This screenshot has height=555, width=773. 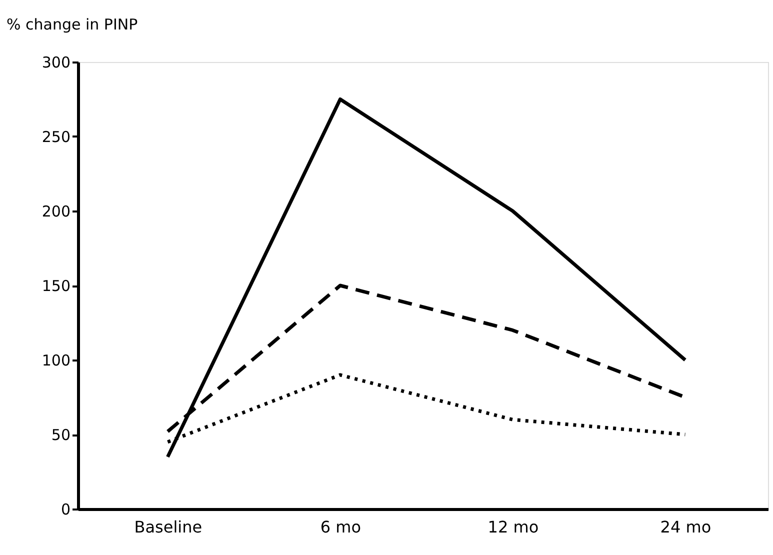 I want to click on y-tick-label: 250, so click(x=56, y=137).